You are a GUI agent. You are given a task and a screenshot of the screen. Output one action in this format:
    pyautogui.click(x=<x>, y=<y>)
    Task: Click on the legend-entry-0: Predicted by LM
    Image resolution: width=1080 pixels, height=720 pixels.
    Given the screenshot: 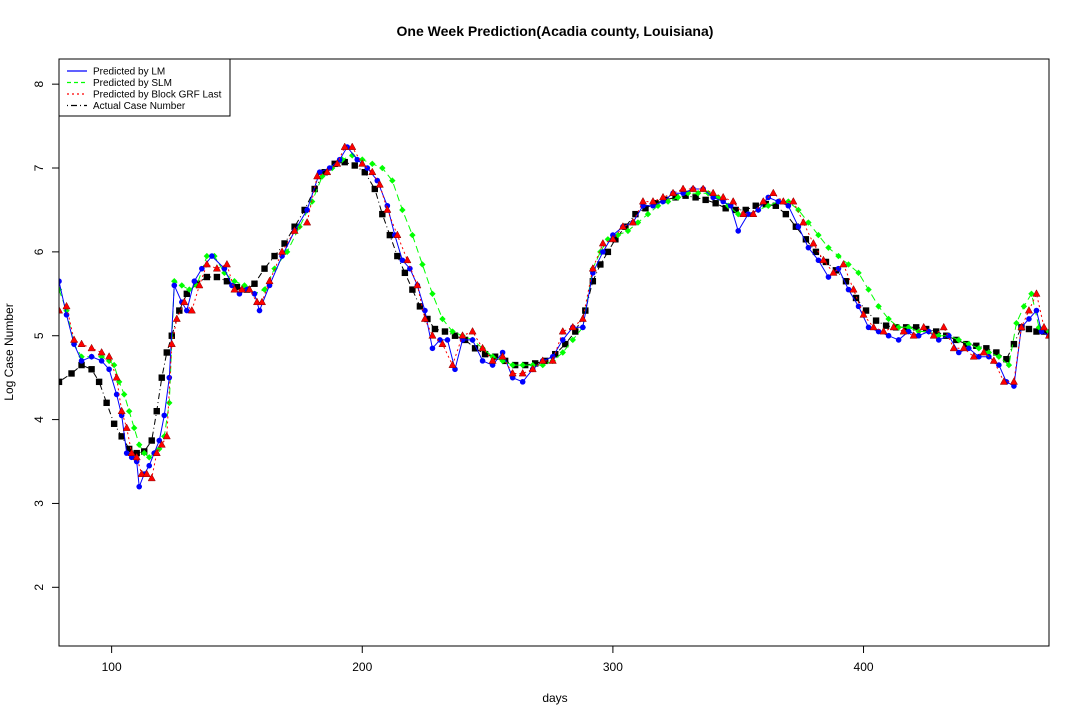 What is the action you would take?
    pyautogui.click(x=129, y=72)
    